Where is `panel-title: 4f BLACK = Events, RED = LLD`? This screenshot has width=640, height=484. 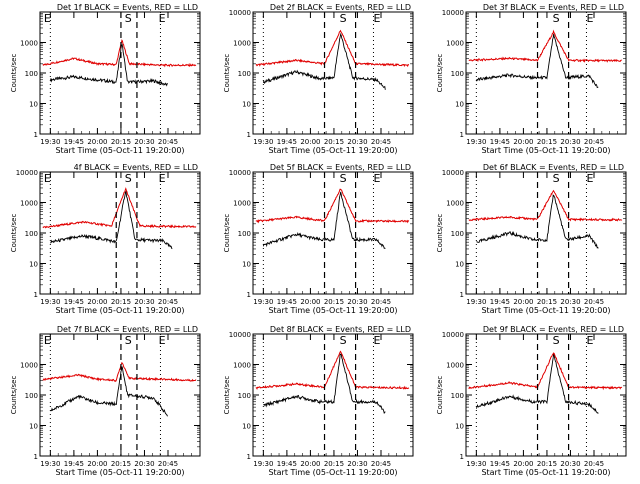
panel-title: 4f BLACK = Events, RED = LLD is located at coordinates (136, 167).